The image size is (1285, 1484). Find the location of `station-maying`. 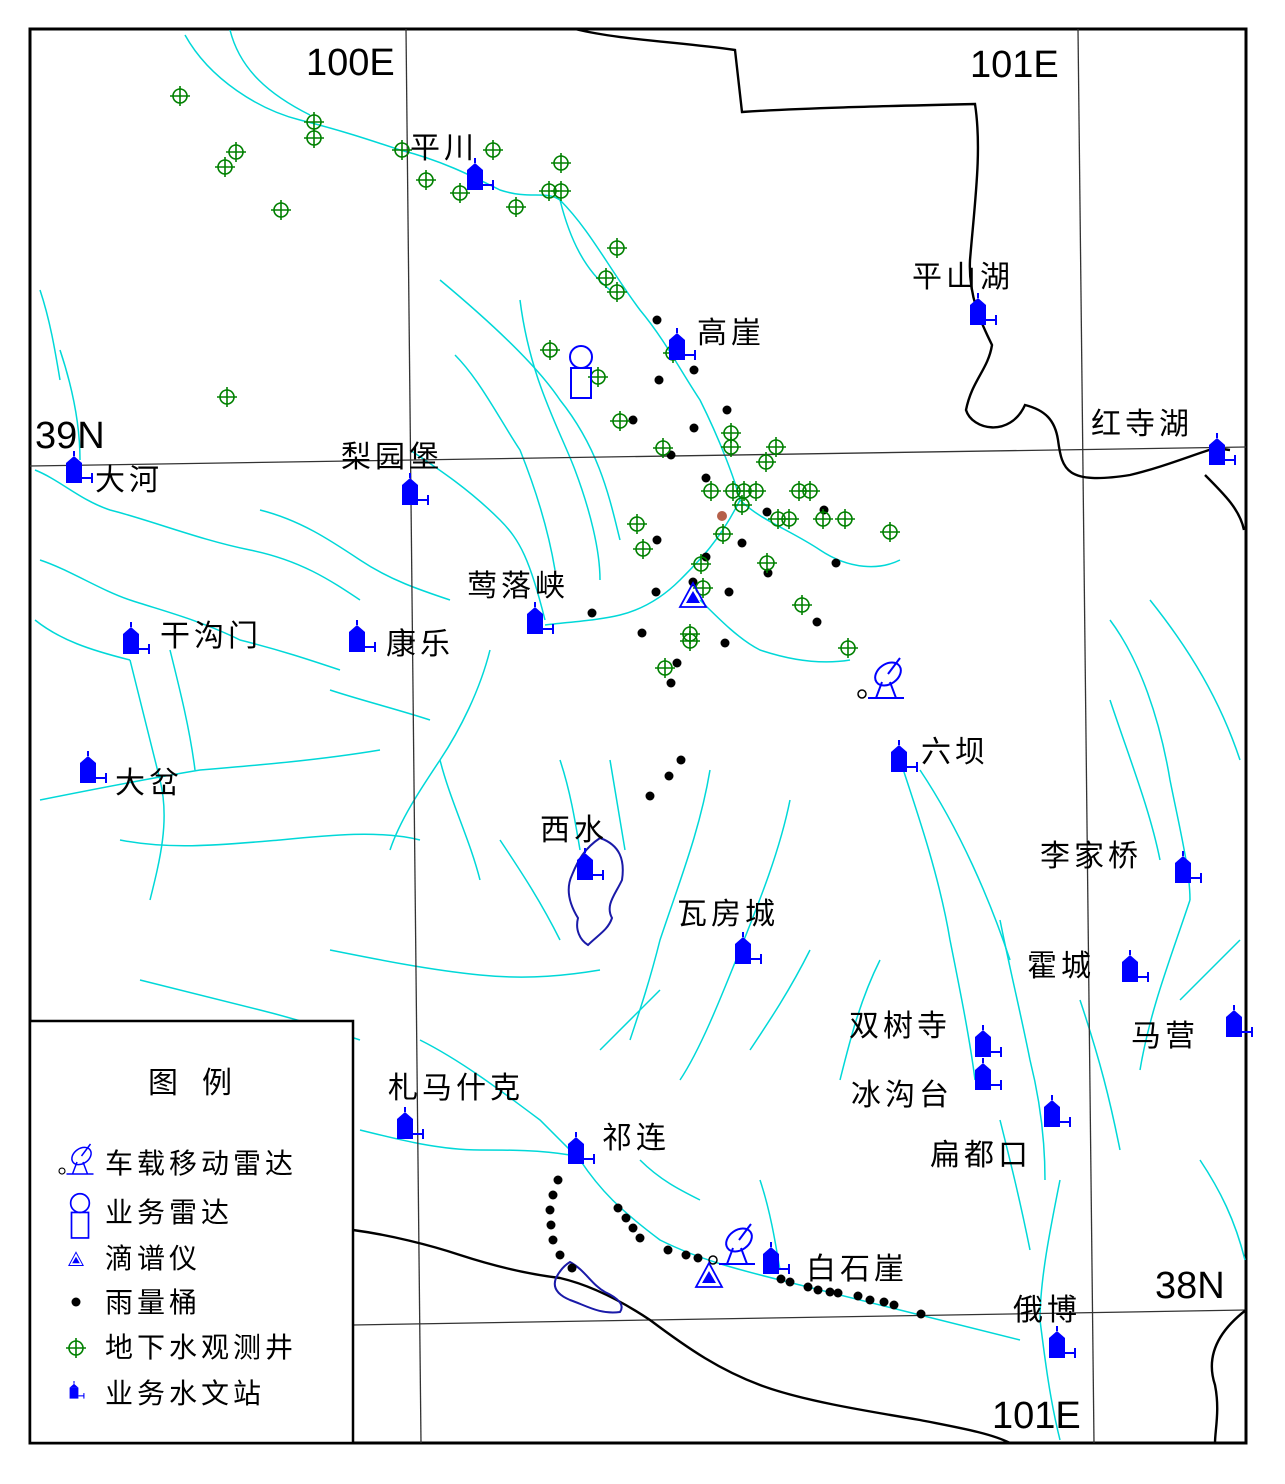

station-maying is located at coordinates (1239, 1021).